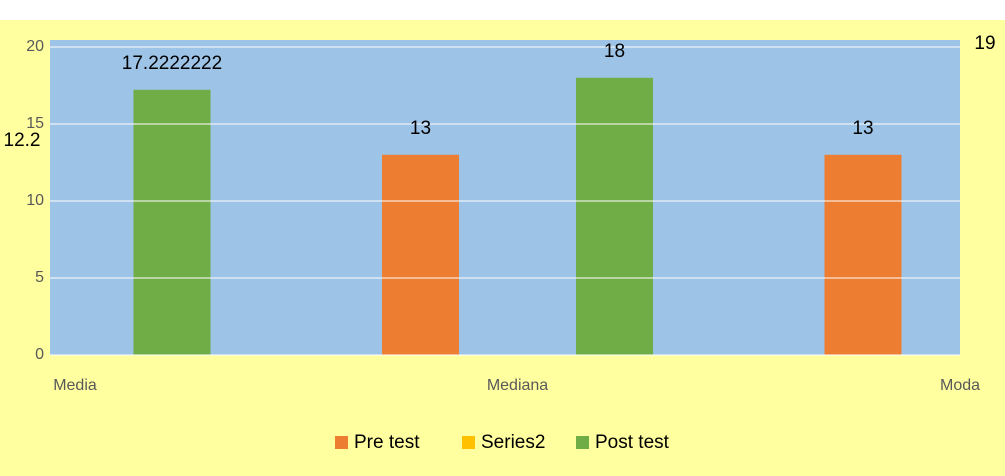 Image resolution: width=1005 pixels, height=476 pixels. What do you see at coordinates (75, 385) in the screenshot?
I see `x-tick-label: Media` at bounding box center [75, 385].